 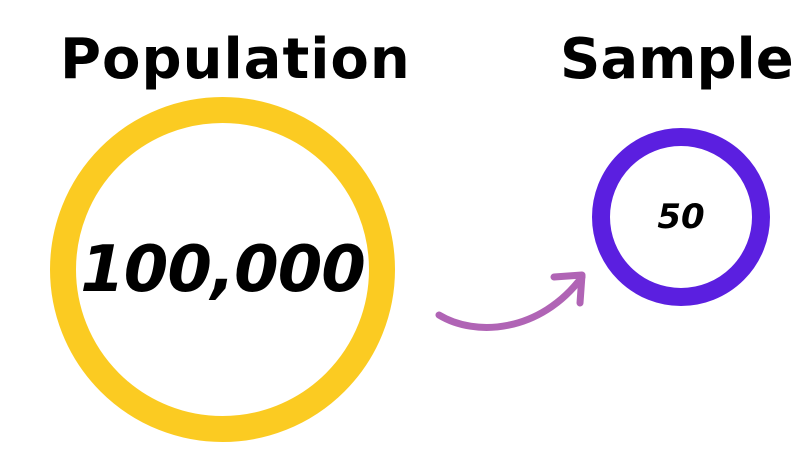 What do you see at coordinates (235, 59) in the screenshot?
I see `population-title: Population` at bounding box center [235, 59].